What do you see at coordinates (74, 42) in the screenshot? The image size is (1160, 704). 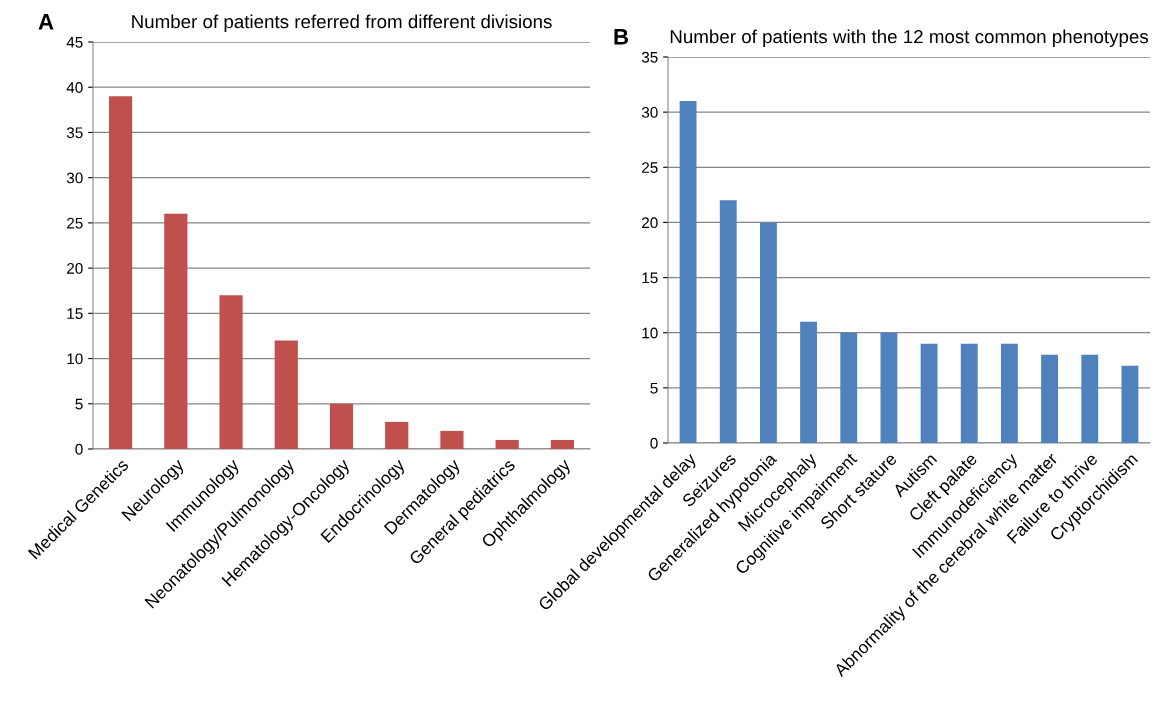 I see `y-tick-label: 45` at bounding box center [74, 42].